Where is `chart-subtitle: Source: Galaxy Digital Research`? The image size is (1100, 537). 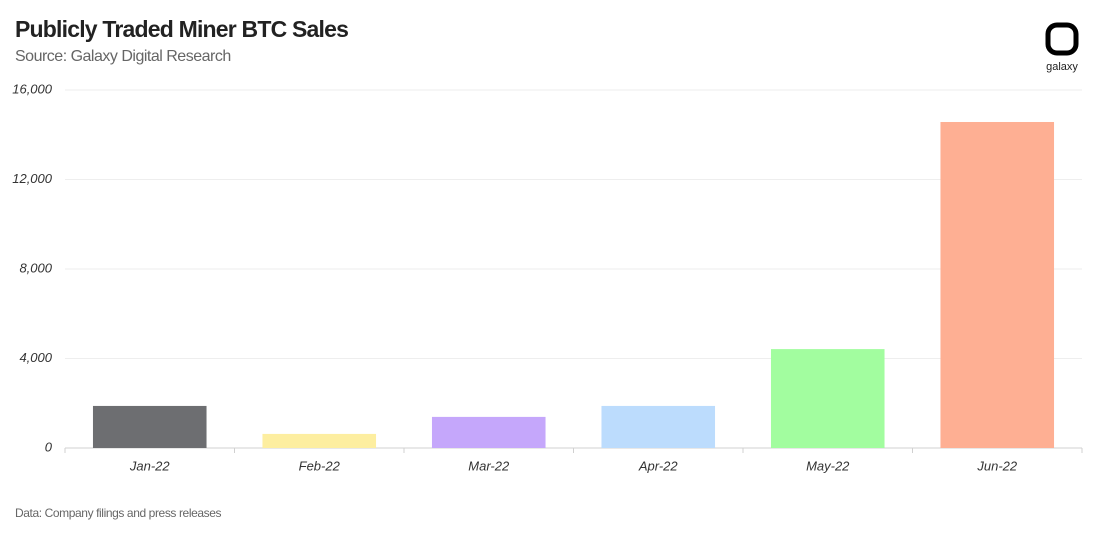 chart-subtitle: Source: Galaxy Digital Research is located at coordinates (123, 56).